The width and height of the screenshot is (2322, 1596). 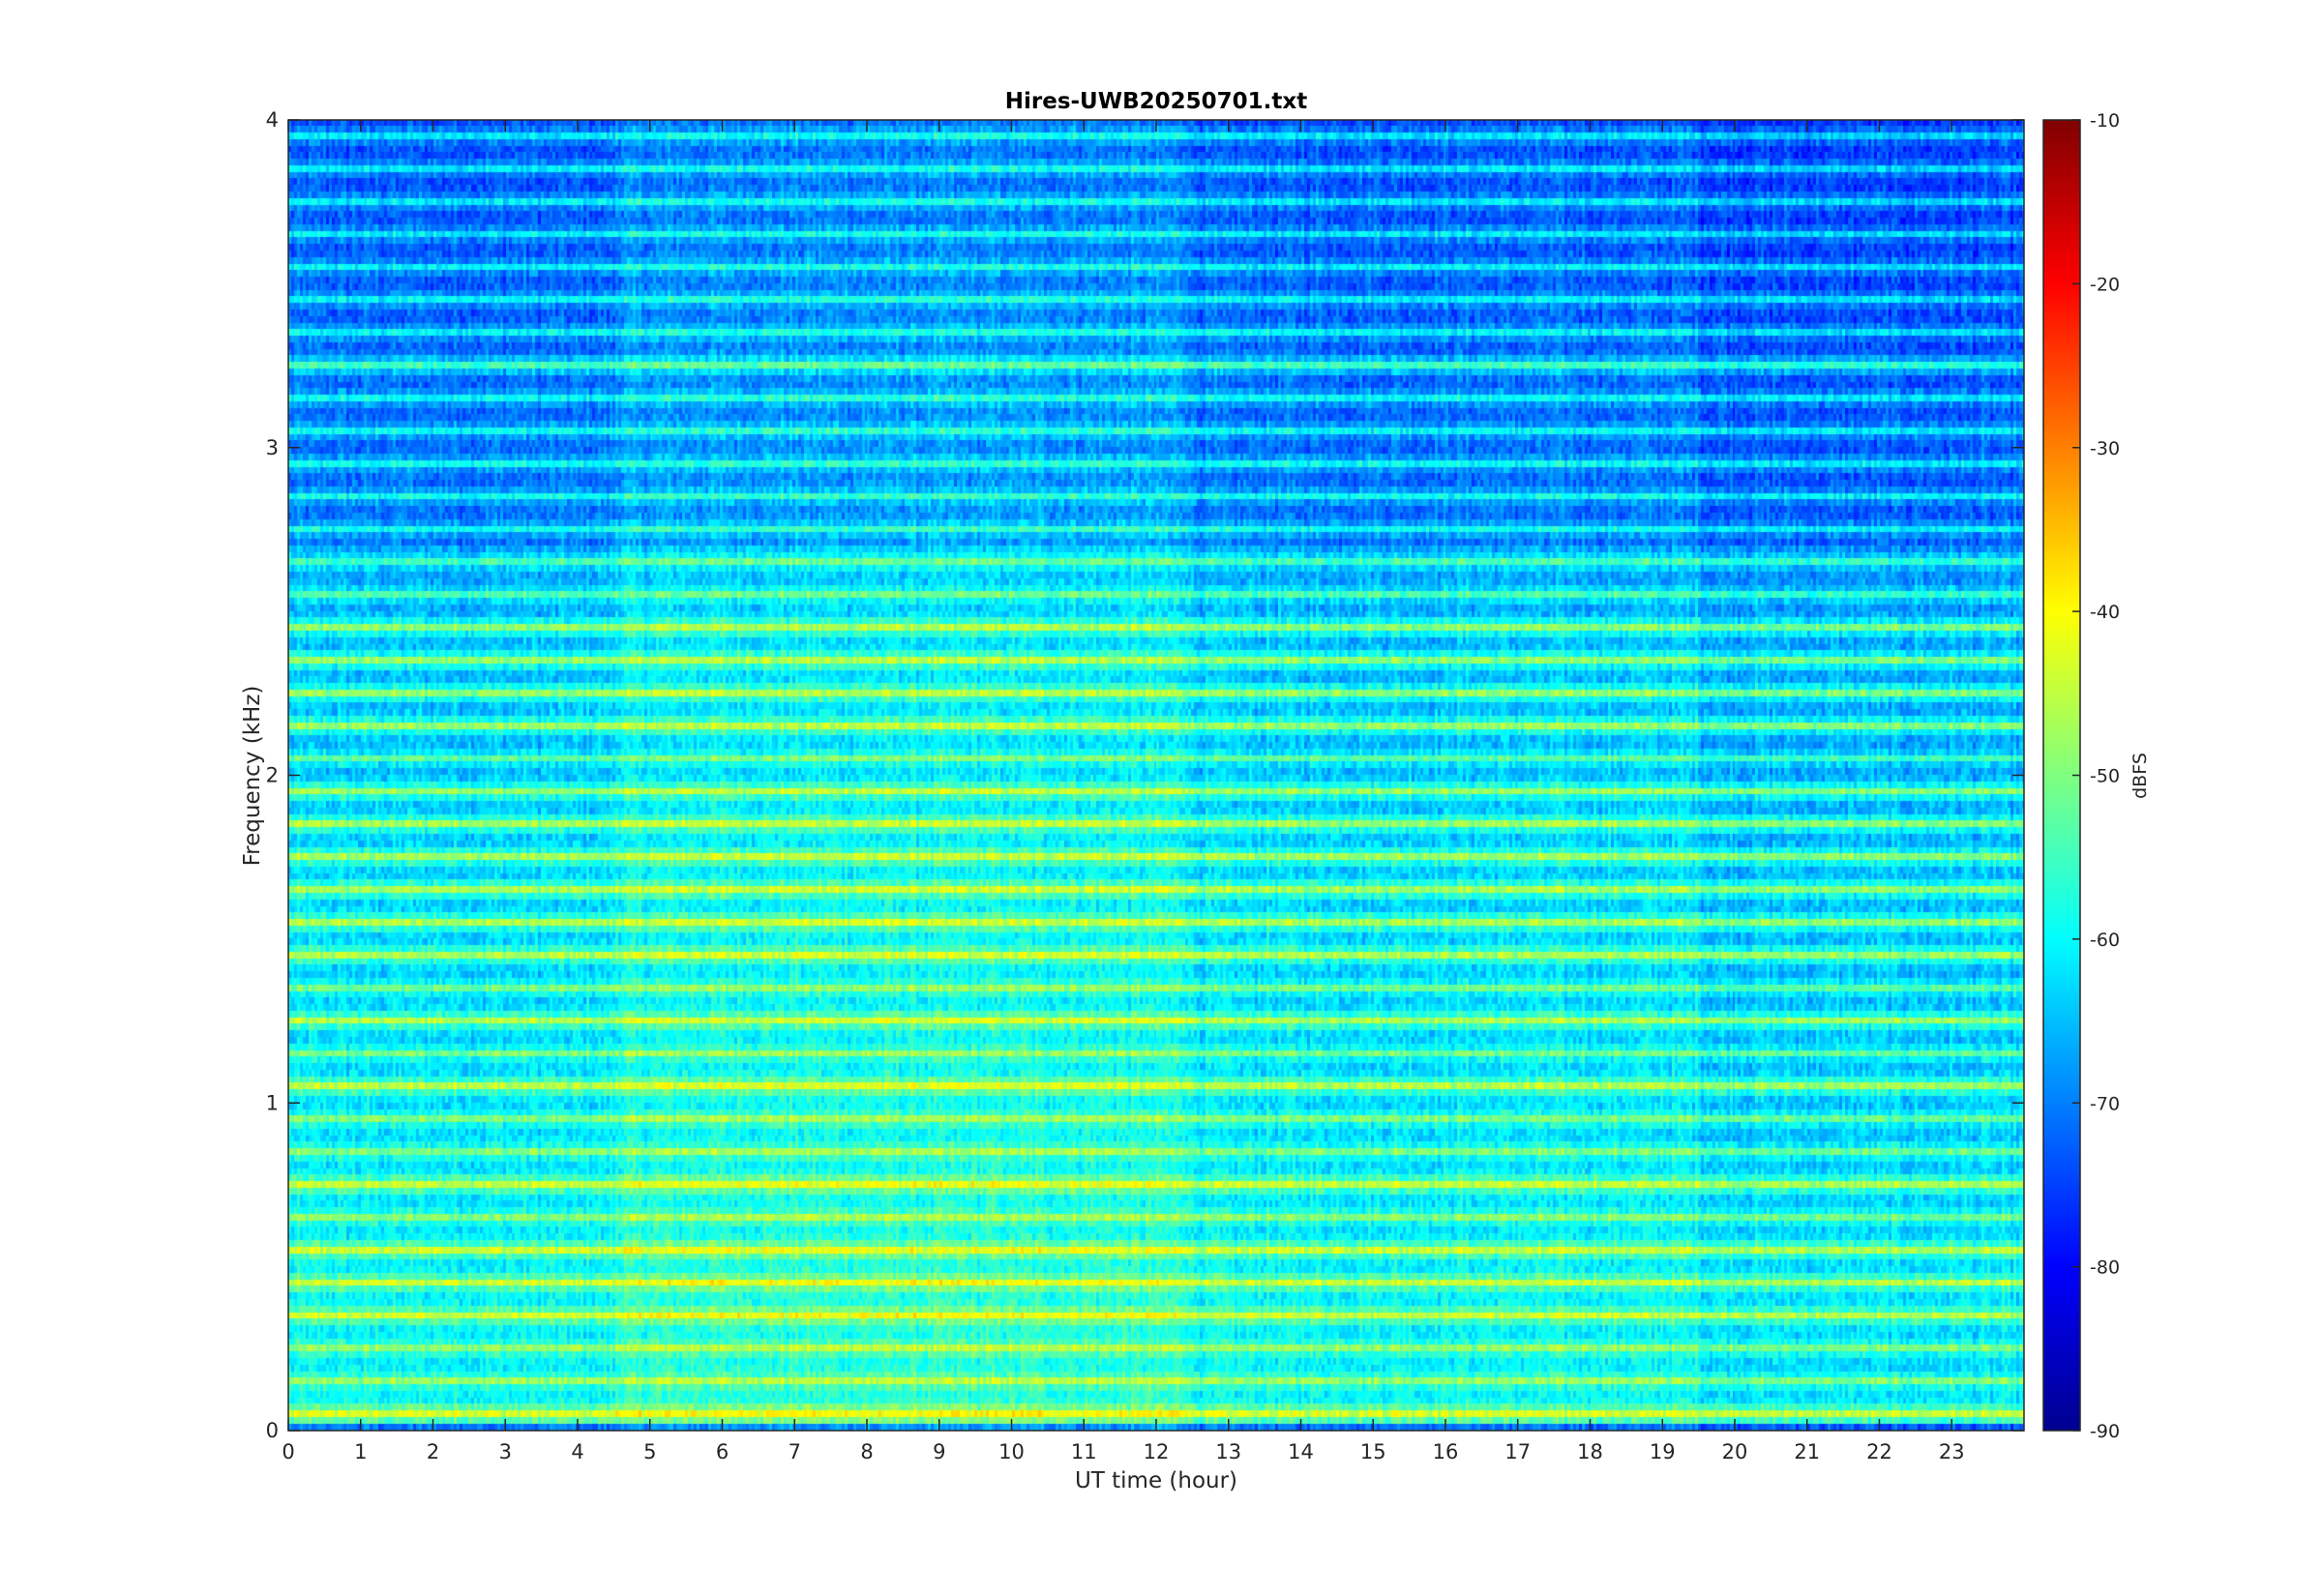 I want to click on x-tick-label: 6, so click(x=722, y=1451).